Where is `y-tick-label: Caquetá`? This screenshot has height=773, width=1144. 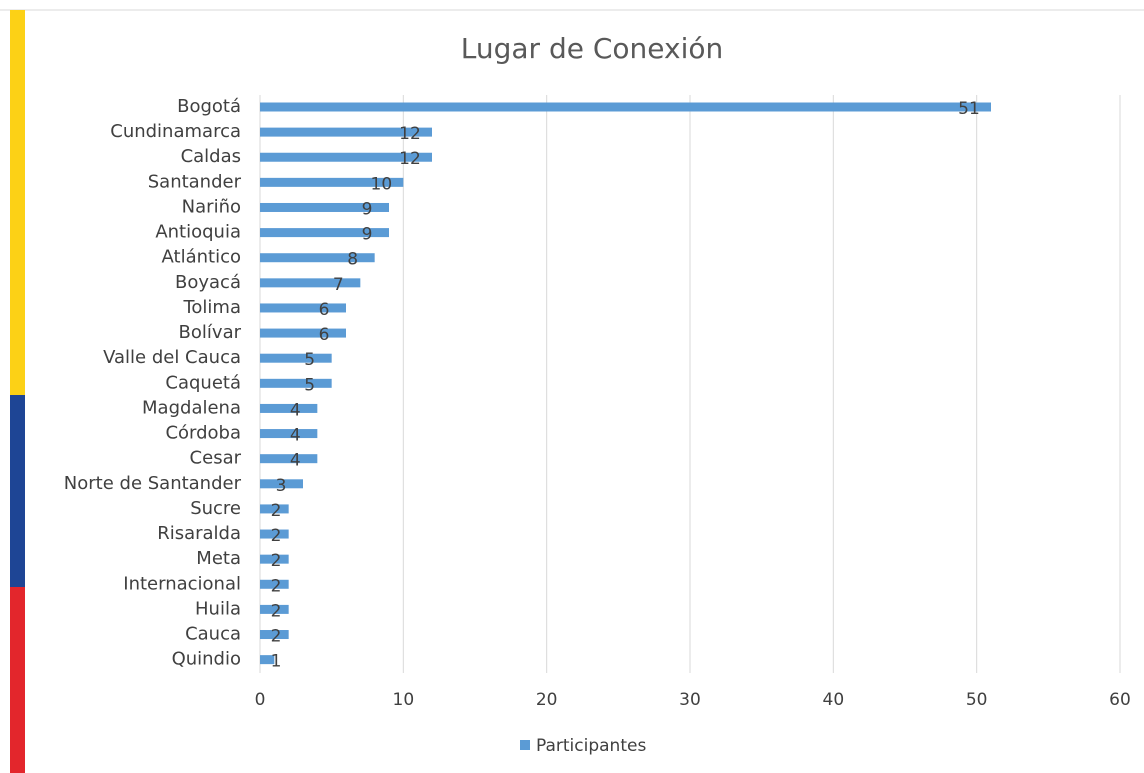 y-tick-label: Caquetá is located at coordinates (203, 382).